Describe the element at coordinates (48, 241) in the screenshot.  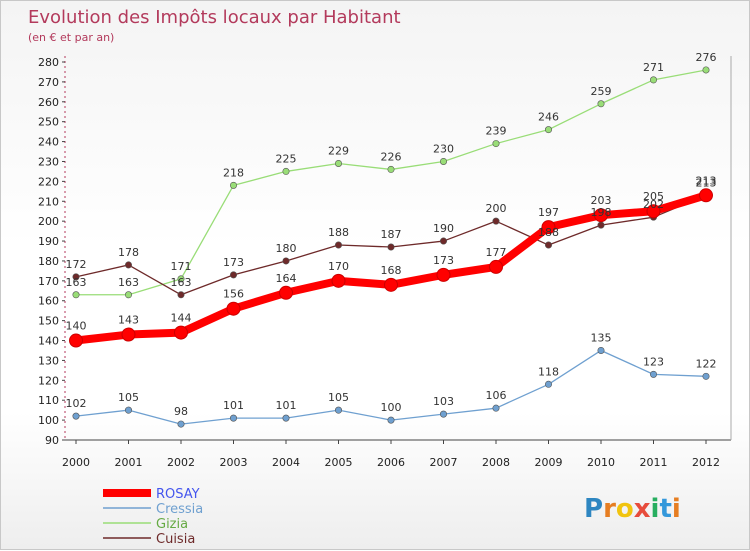
I see `y-tick-label: 190` at that location.